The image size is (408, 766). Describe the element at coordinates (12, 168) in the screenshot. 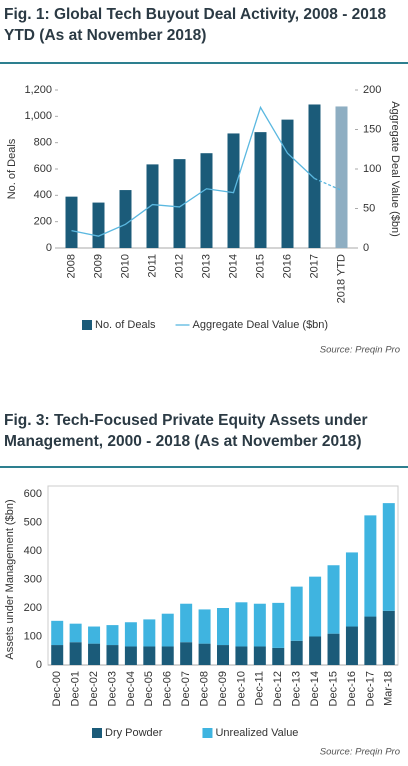

I see `y-axis-title: No. of Deals` at that location.